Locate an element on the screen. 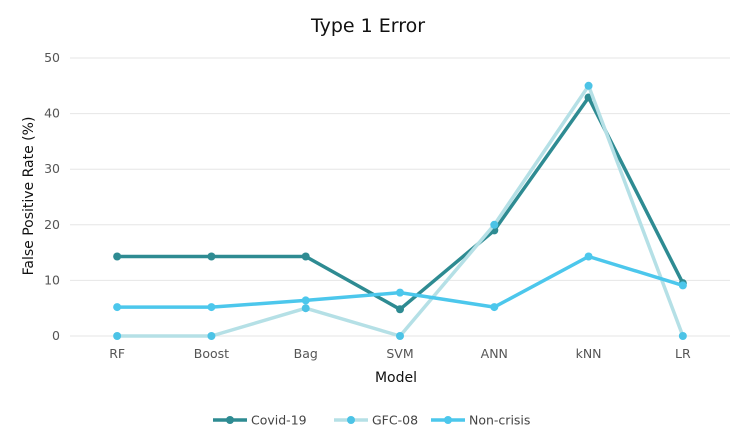 This screenshot has width=741, height=443. y-tick-label: 30 is located at coordinates (52, 168).